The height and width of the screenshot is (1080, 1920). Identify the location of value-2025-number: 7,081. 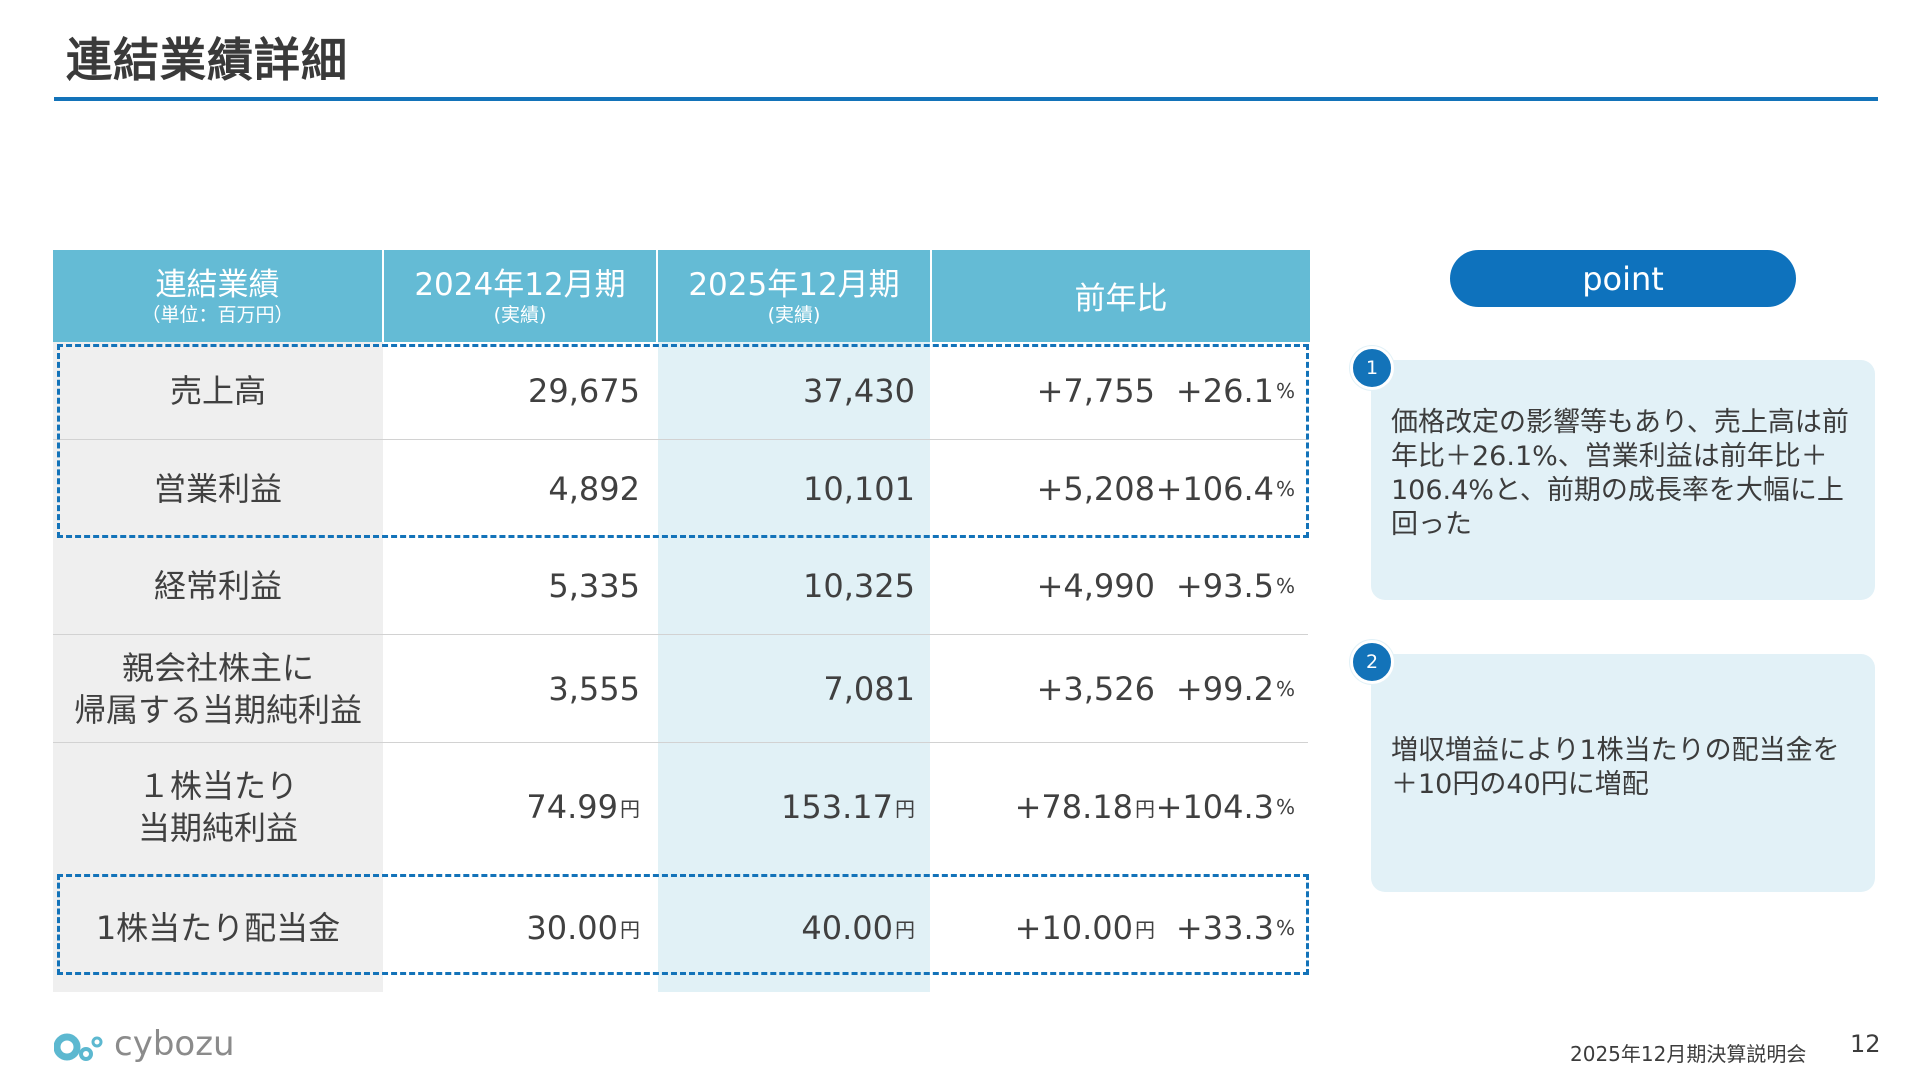
(869, 689).